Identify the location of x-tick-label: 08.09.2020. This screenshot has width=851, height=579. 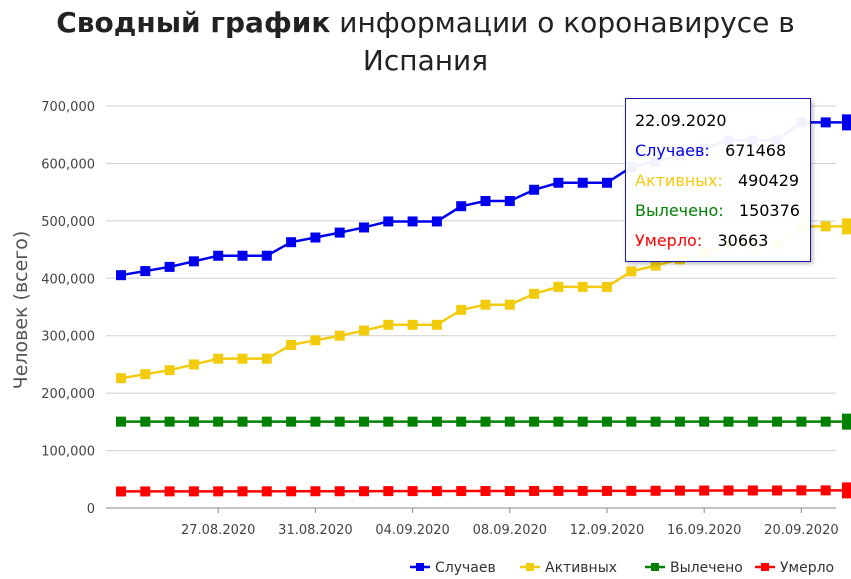
(510, 530).